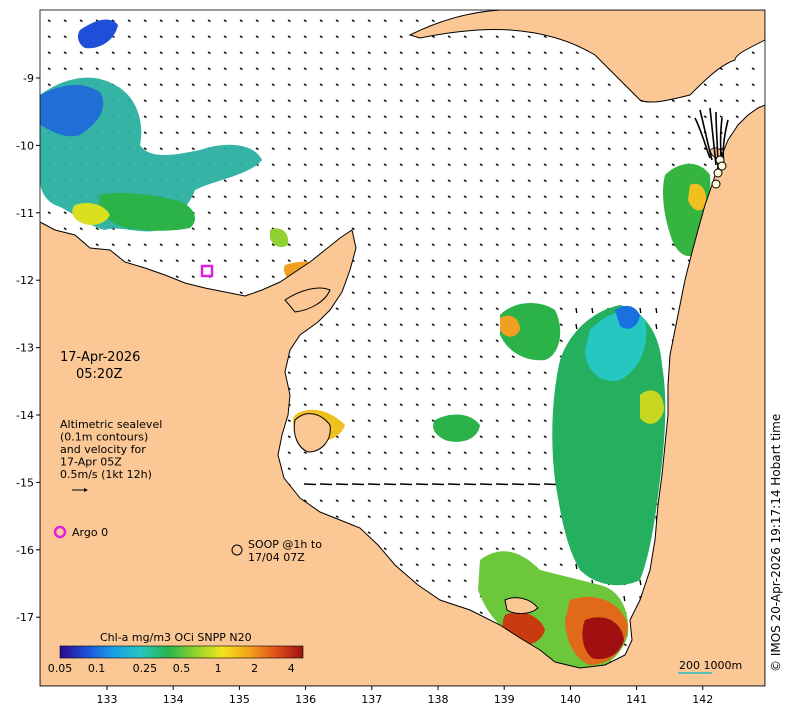 The width and height of the screenshot is (792, 716). What do you see at coordinates (504, 699) in the screenshot?
I see `longitude-tick-label: 139` at bounding box center [504, 699].